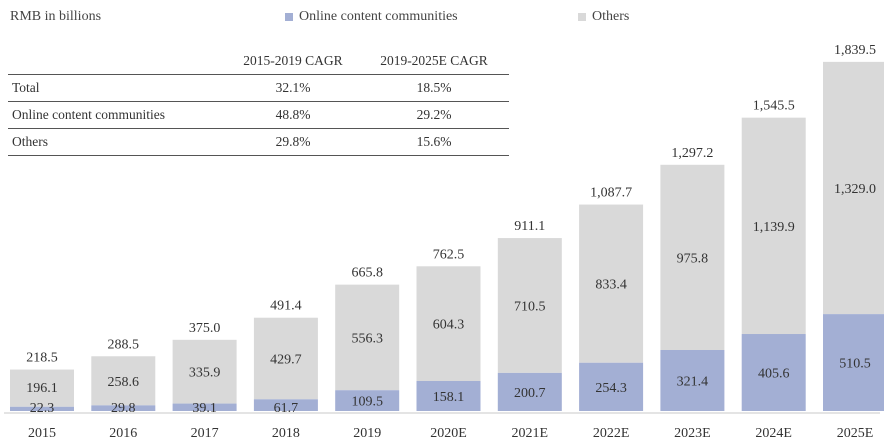  I want to click on total-label: 665.8, so click(367, 273).